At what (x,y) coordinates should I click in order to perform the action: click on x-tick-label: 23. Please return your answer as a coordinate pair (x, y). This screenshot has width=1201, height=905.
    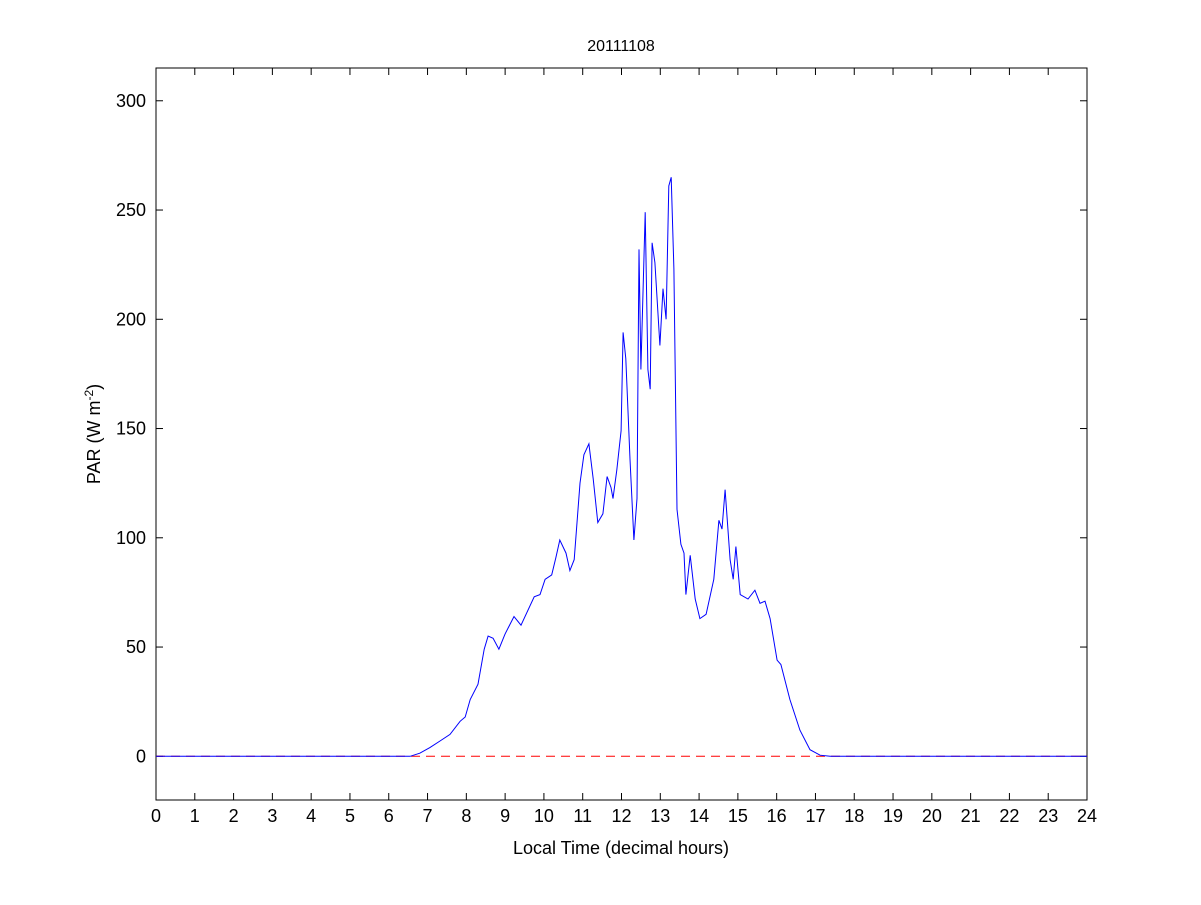
    Looking at the image, I should click on (1048, 816).